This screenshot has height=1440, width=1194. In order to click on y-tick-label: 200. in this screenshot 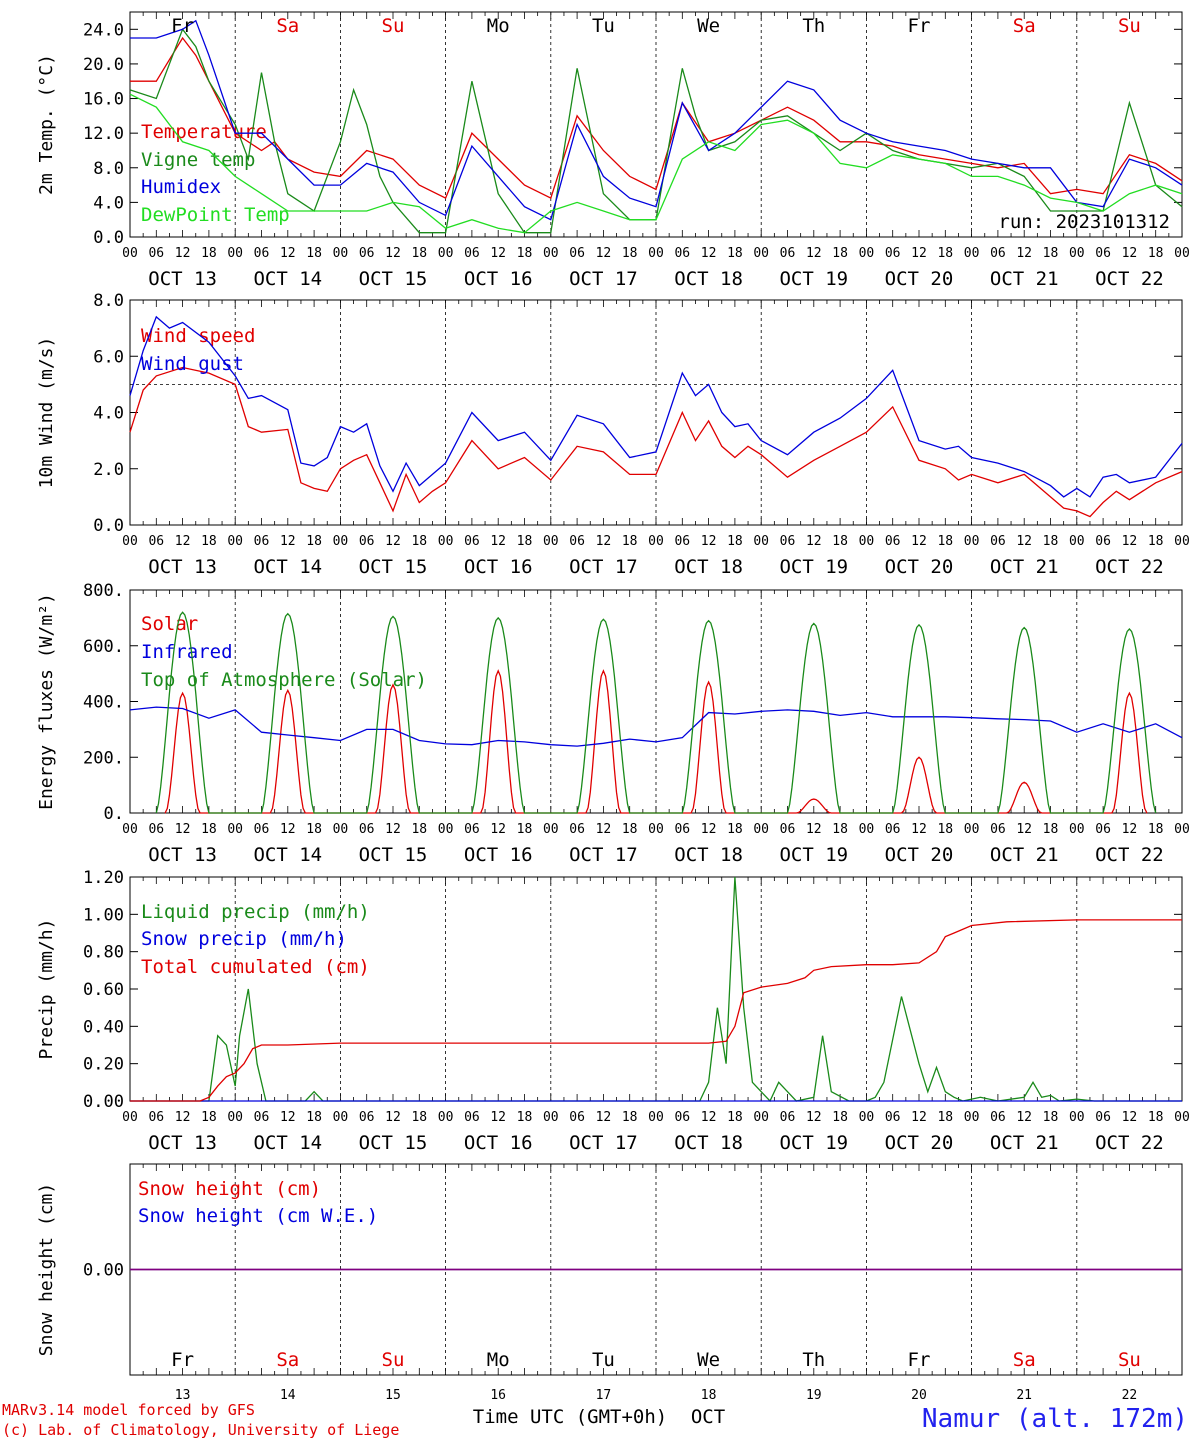, I will do `click(103, 758)`.